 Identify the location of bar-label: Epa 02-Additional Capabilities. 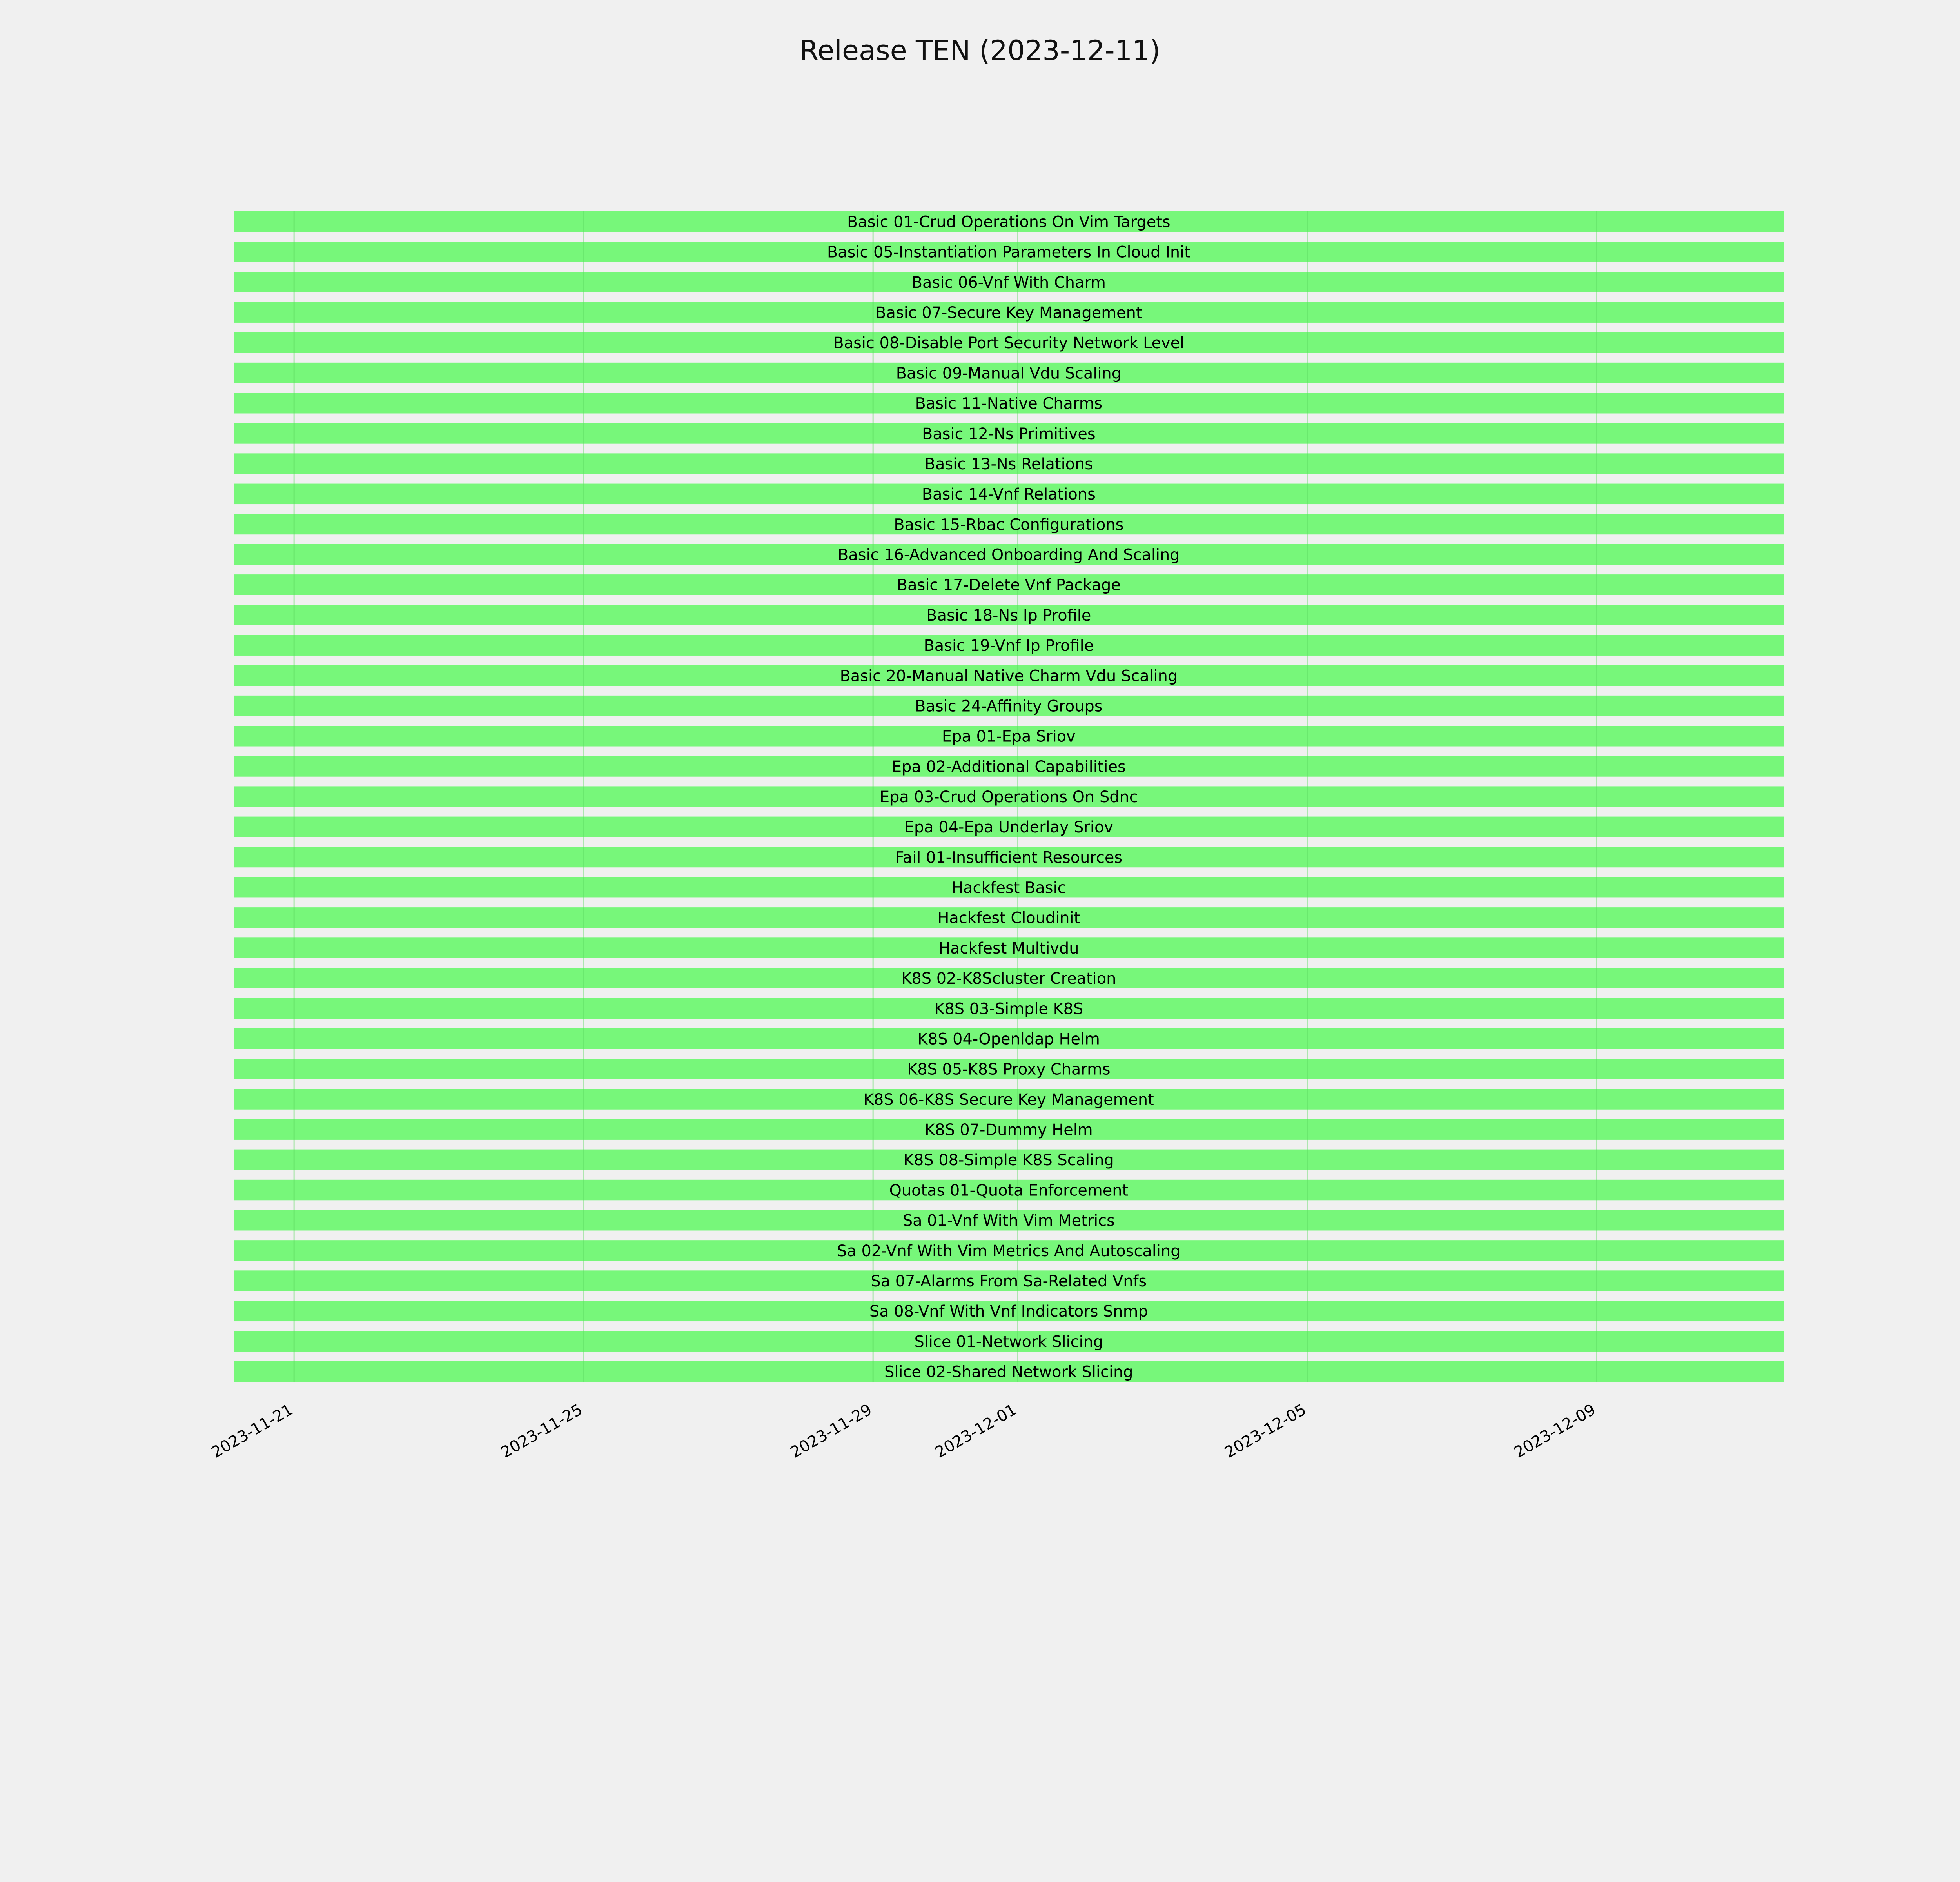
(1009, 767).